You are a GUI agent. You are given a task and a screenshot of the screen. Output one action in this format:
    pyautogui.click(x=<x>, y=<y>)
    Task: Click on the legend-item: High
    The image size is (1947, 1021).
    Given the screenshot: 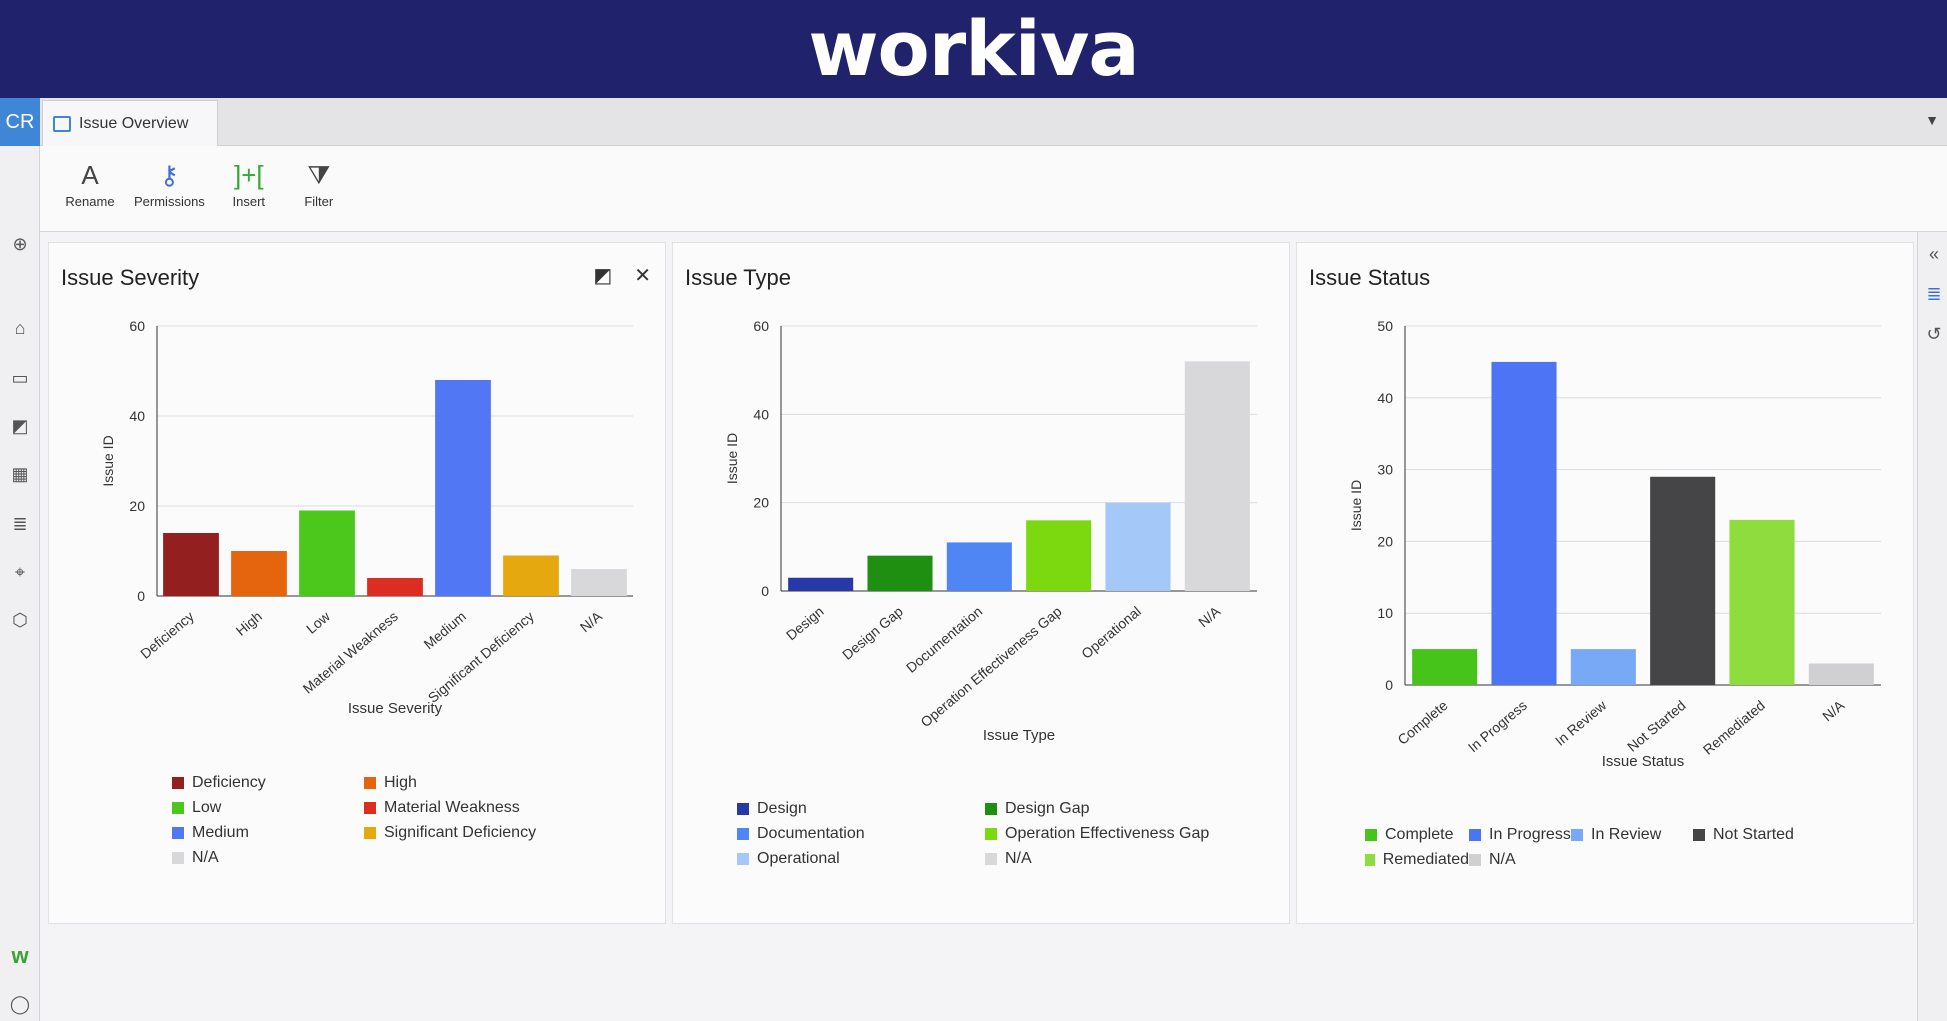 What is the action you would take?
    pyautogui.click(x=460, y=783)
    